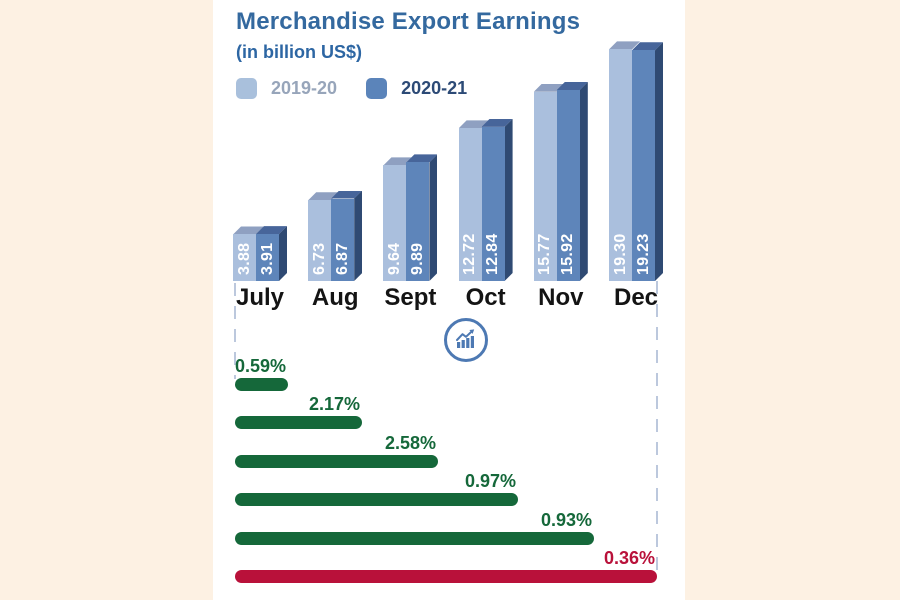 The image size is (900, 600). What do you see at coordinates (319, 258) in the screenshot?
I see `bar-value-label-2019-20: 6.73` at bounding box center [319, 258].